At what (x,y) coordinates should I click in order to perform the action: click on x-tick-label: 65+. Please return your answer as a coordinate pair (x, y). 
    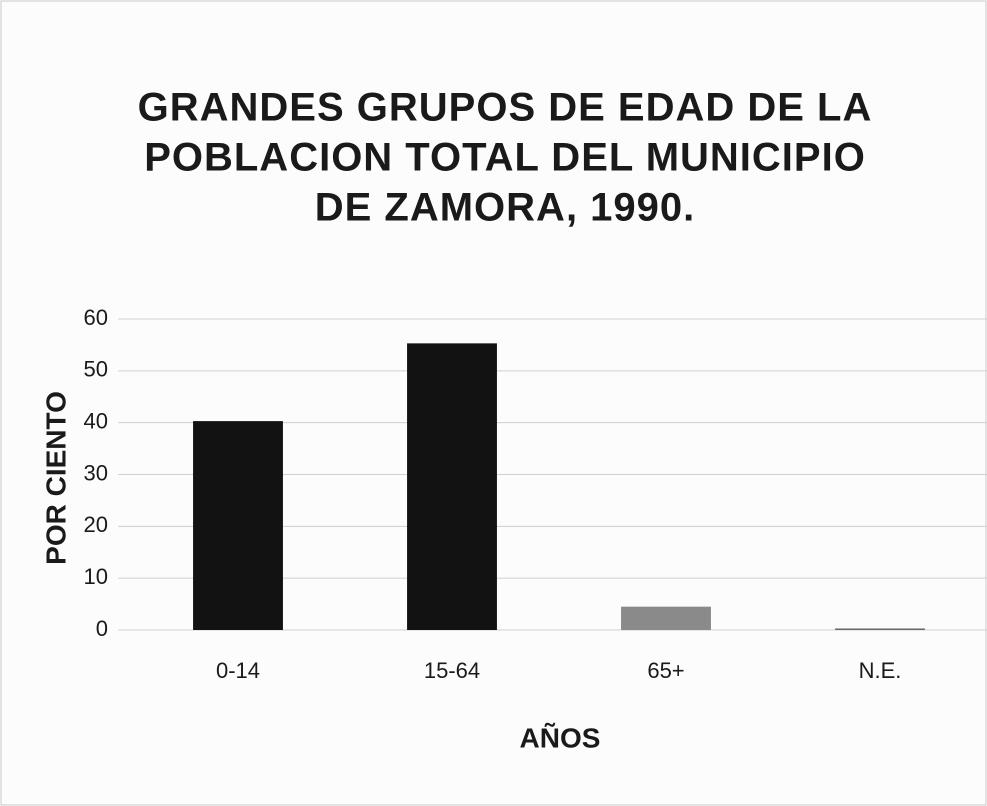
    Looking at the image, I should click on (665, 670).